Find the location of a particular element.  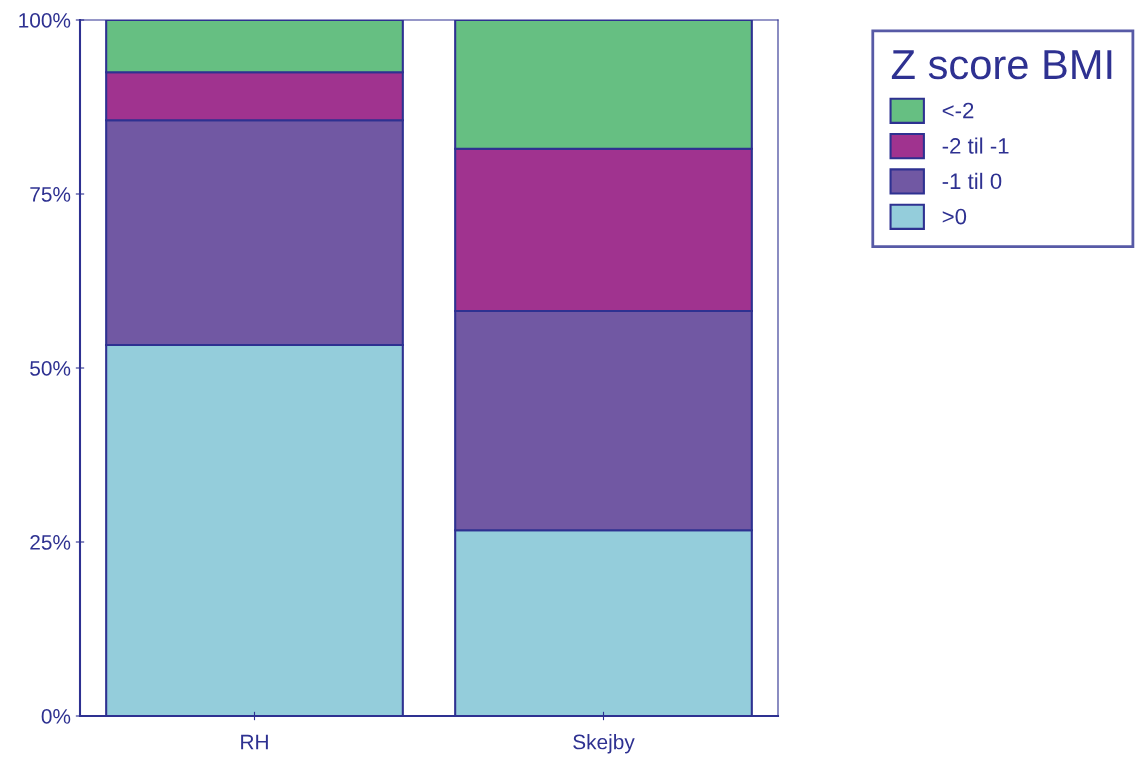

y-tick-label: 25% is located at coordinates (50, 542).